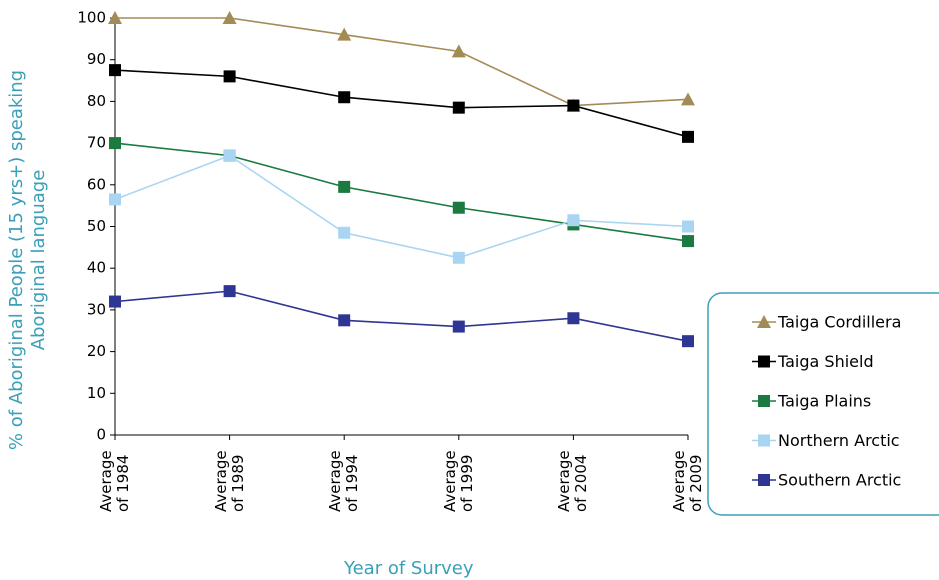 The image size is (939, 580). Describe the element at coordinates (573, 481) in the screenshot. I see `x-tick-label: Average of 2004` at that location.